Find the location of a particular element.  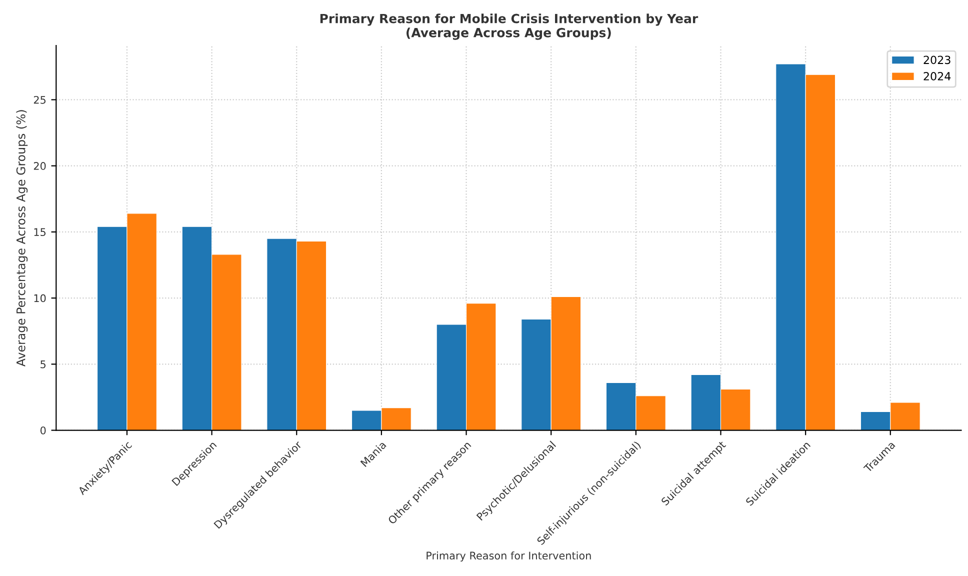

y-tick-label: 5 is located at coordinates (43, 364).